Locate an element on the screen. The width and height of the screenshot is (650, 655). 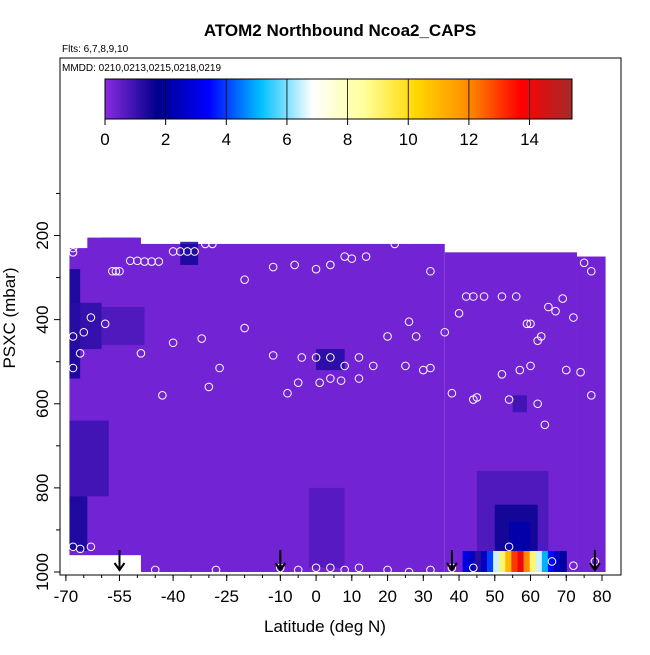
x-axis-tick-label: -10 is located at coordinates (280, 596).